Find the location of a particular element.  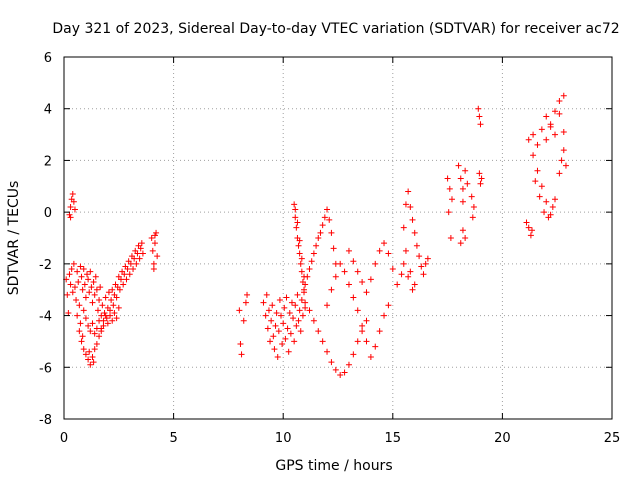

y-tick-label: 6 is located at coordinates (48, 58).